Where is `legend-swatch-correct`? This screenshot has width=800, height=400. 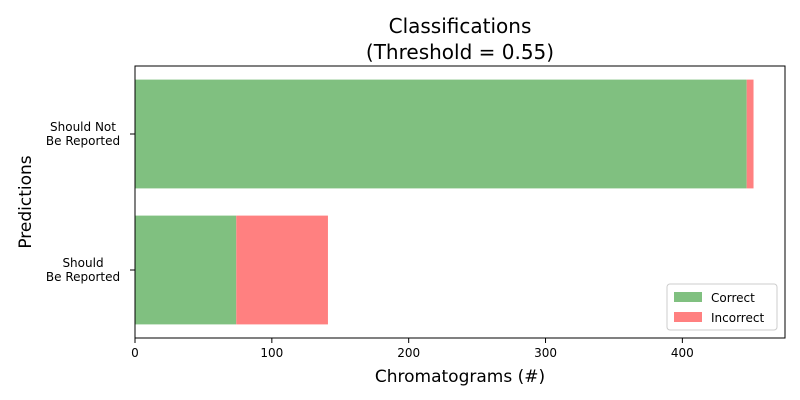
legend-swatch-correct is located at coordinates (688, 297).